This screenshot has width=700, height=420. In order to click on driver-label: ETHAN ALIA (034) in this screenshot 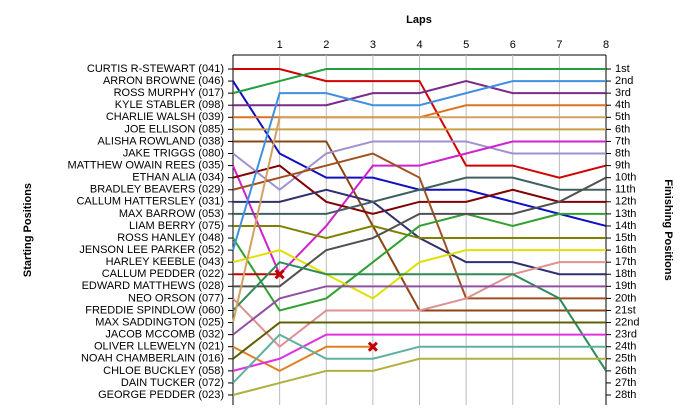, I will do `click(178, 178)`.